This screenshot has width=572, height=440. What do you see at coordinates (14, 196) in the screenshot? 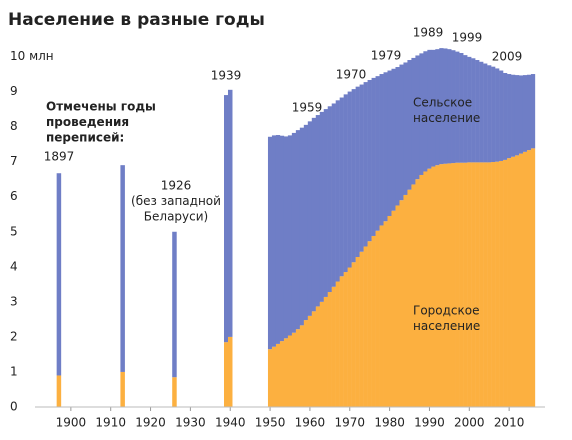
I see `y-tick-label: 6` at bounding box center [14, 196].